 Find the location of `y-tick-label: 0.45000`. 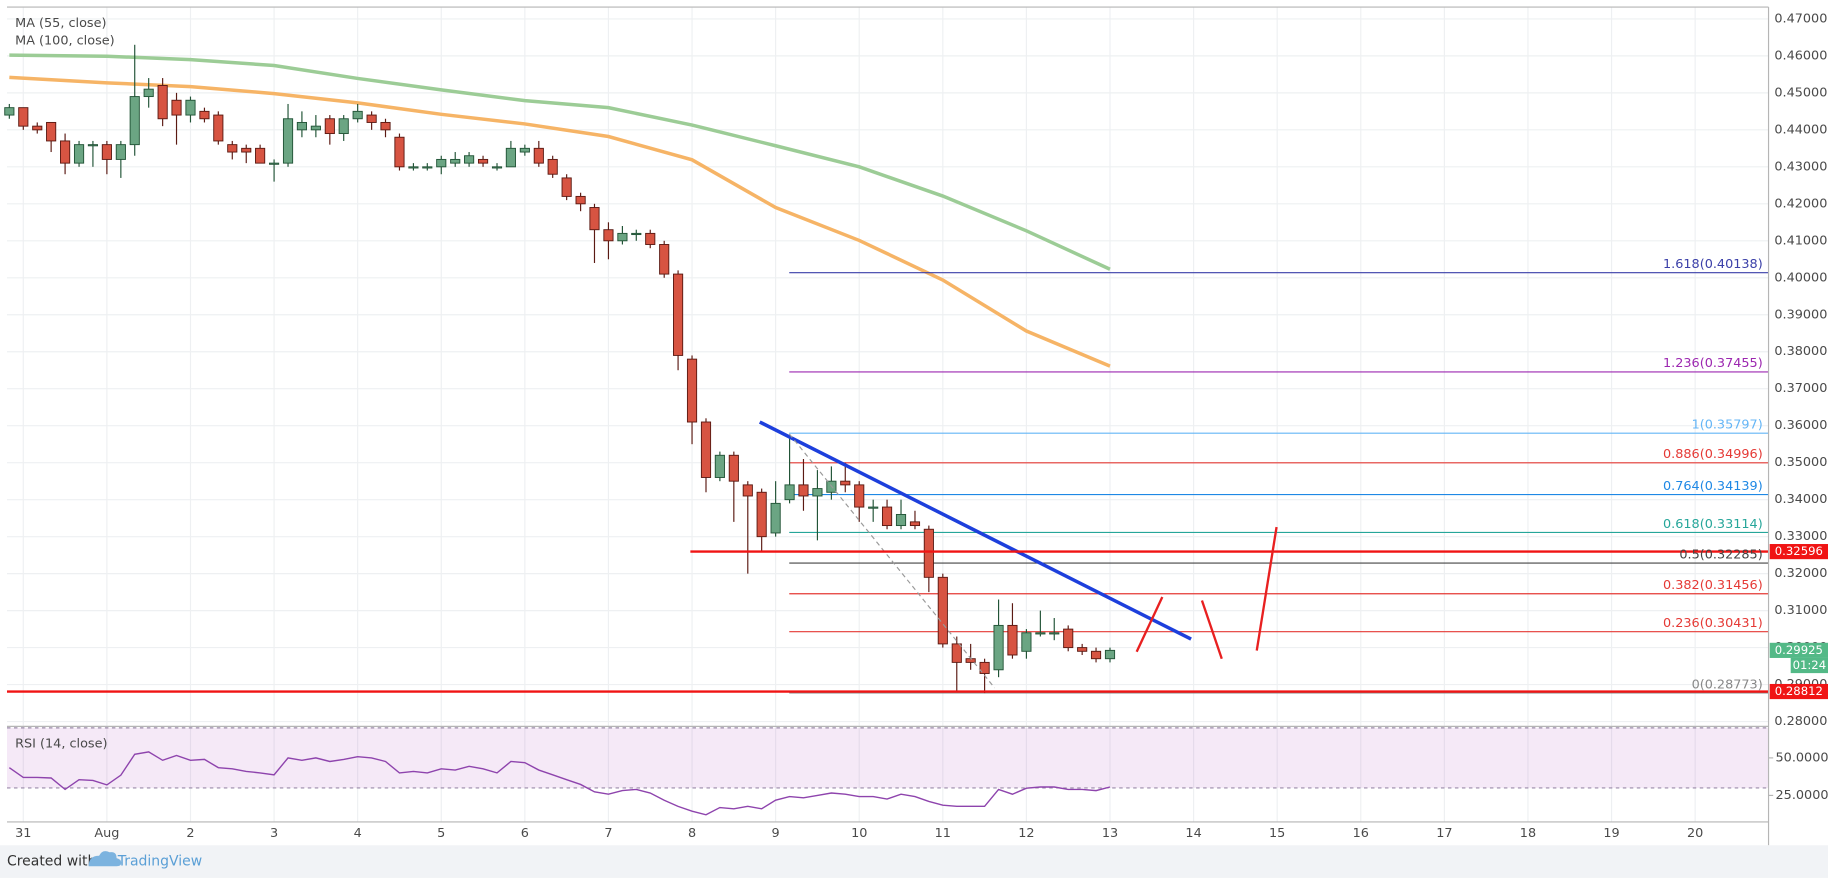

y-tick-label: 0.45000 is located at coordinates (1800, 92).